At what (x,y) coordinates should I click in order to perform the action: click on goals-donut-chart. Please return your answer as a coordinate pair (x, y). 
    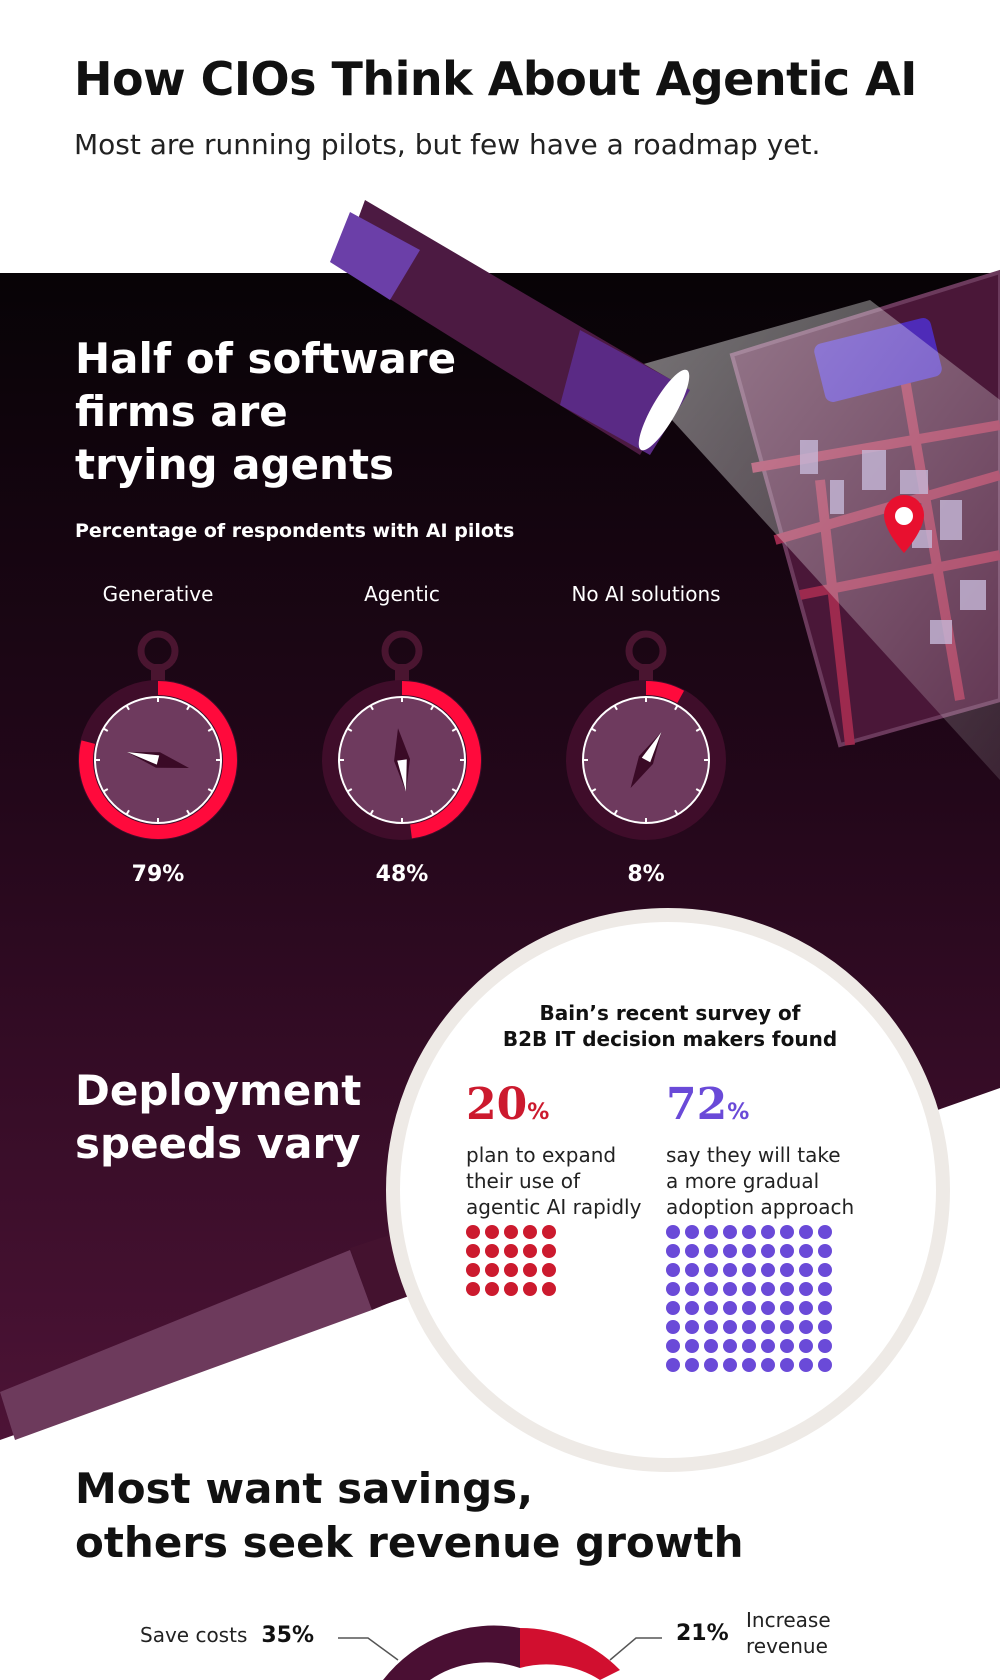
    Looking at the image, I should click on (500, 1652).